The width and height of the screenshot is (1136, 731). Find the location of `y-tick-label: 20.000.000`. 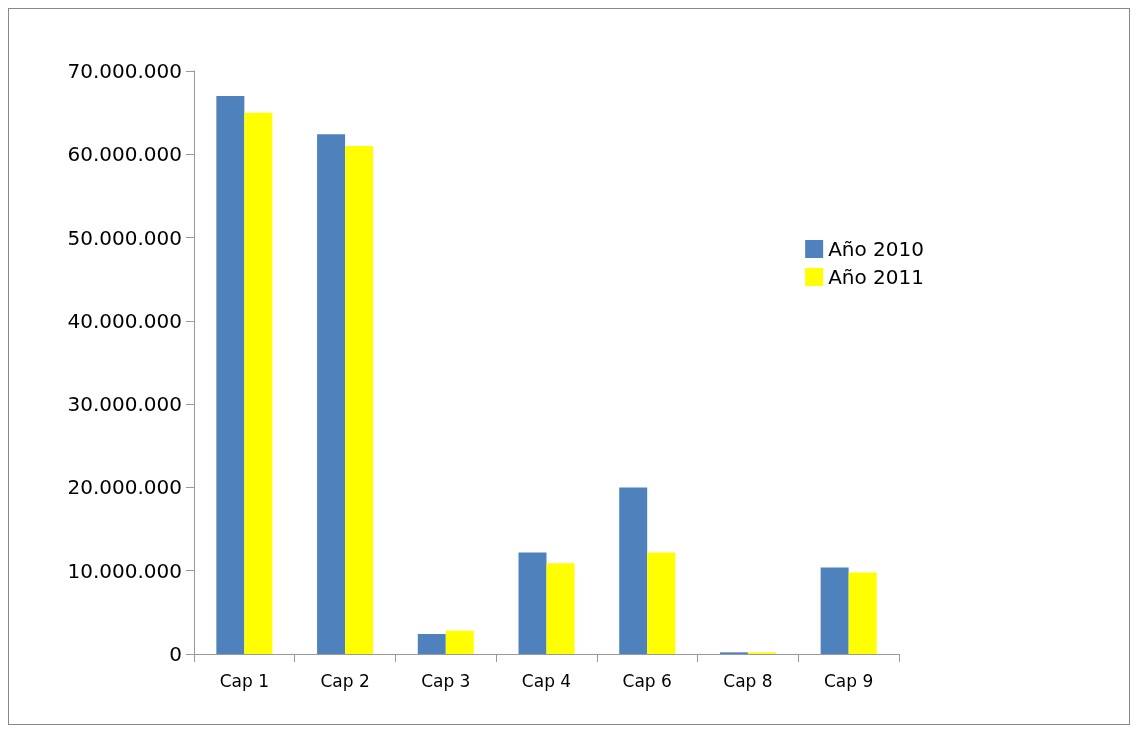

y-tick-label: 20.000.000 is located at coordinates (124, 487).